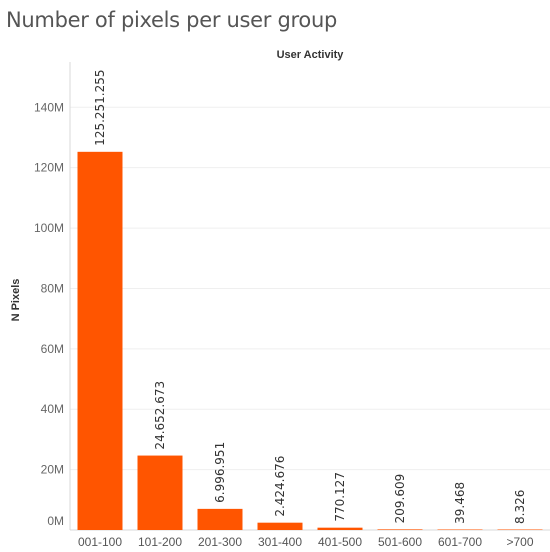 The width and height of the screenshot is (550, 552). What do you see at coordinates (160, 415) in the screenshot?
I see `data-label: 24.652.673` at bounding box center [160, 415].